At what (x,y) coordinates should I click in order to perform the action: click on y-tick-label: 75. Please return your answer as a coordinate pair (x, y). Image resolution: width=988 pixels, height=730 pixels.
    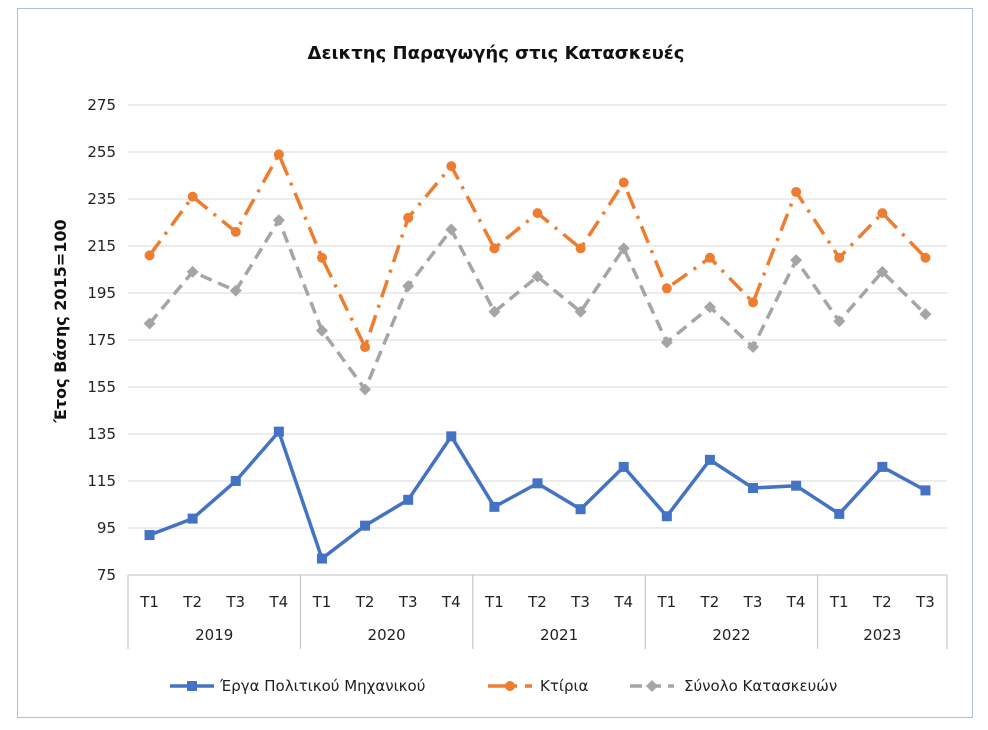
    Looking at the image, I should click on (106, 575).